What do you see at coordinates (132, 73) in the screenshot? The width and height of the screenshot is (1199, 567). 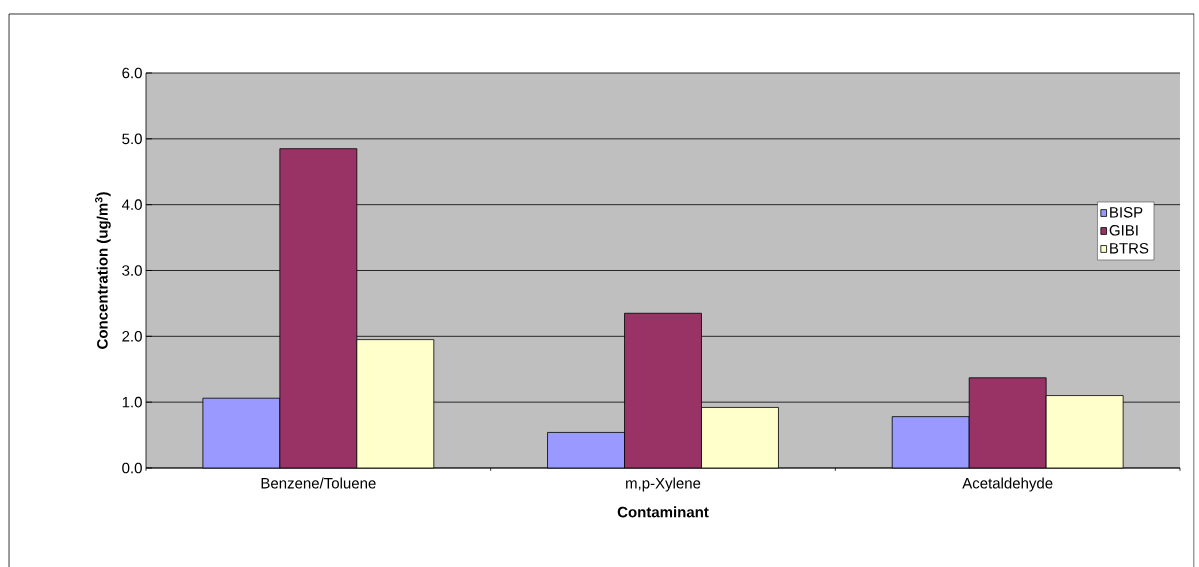 I see `y-tick-label: 6.0` at bounding box center [132, 73].